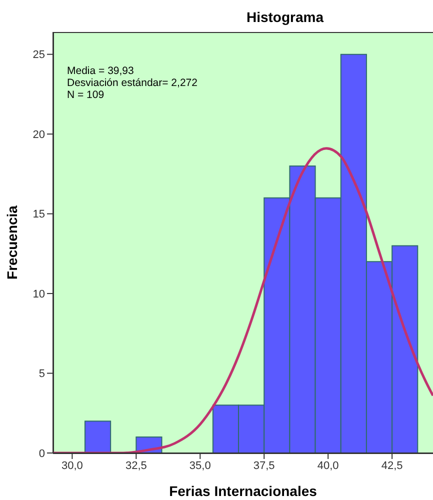 The width and height of the screenshot is (433, 500). What do you see at coordinates (285, 17) in the screenshot?
I see `chart-title: Histograma` at bounding box center [285, 17].